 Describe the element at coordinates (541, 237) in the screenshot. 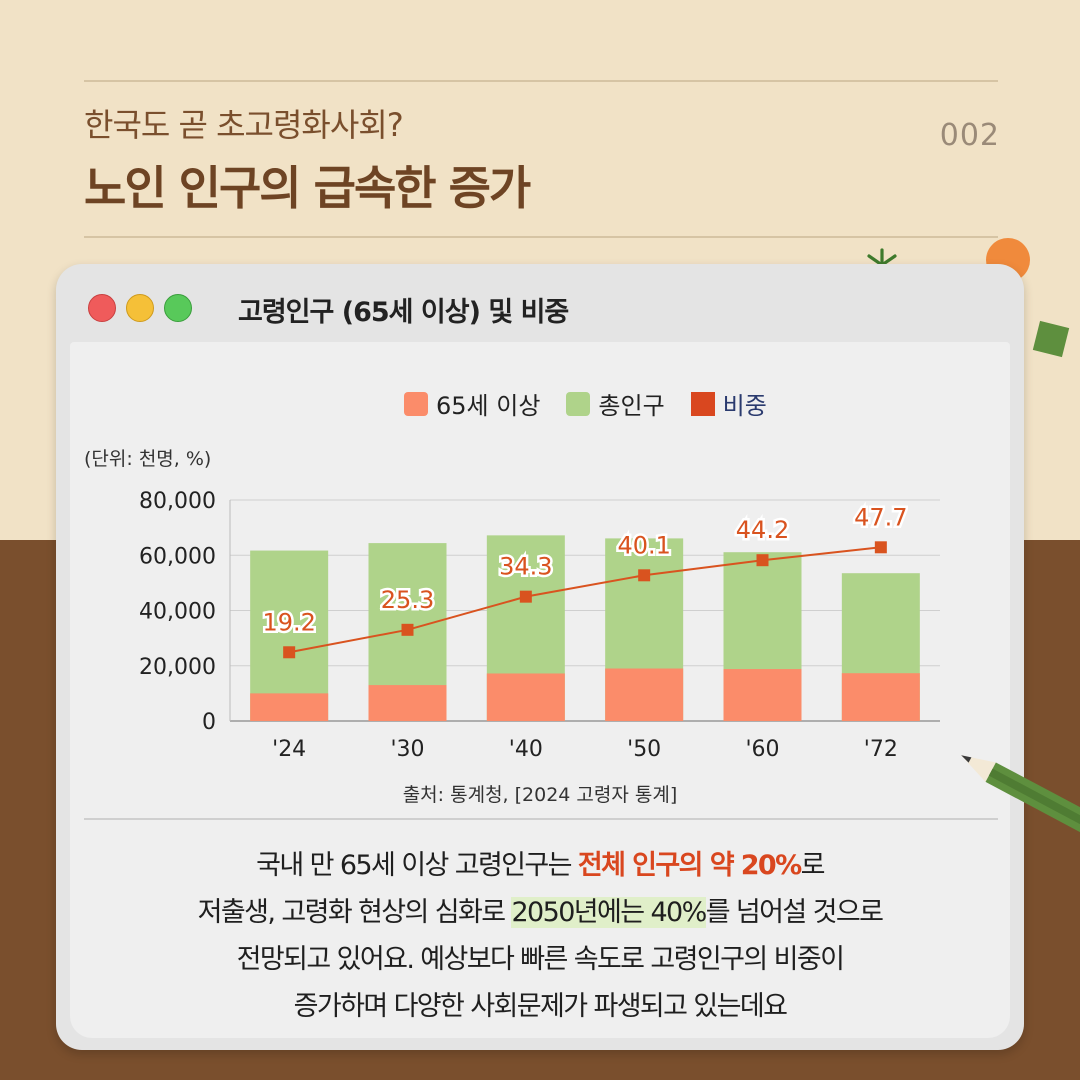

I see `header-rule` at that location.